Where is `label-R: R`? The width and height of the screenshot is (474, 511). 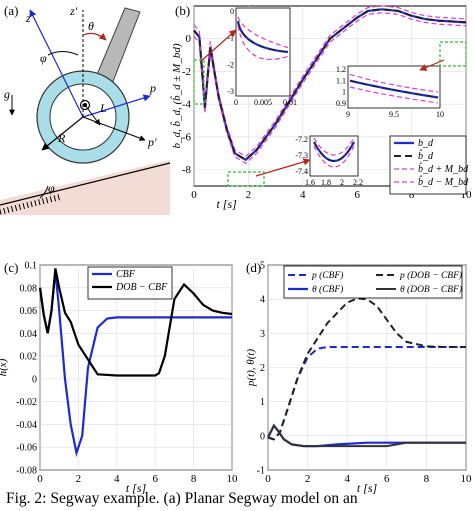
label-R: R is located at coordinates (61, 138).